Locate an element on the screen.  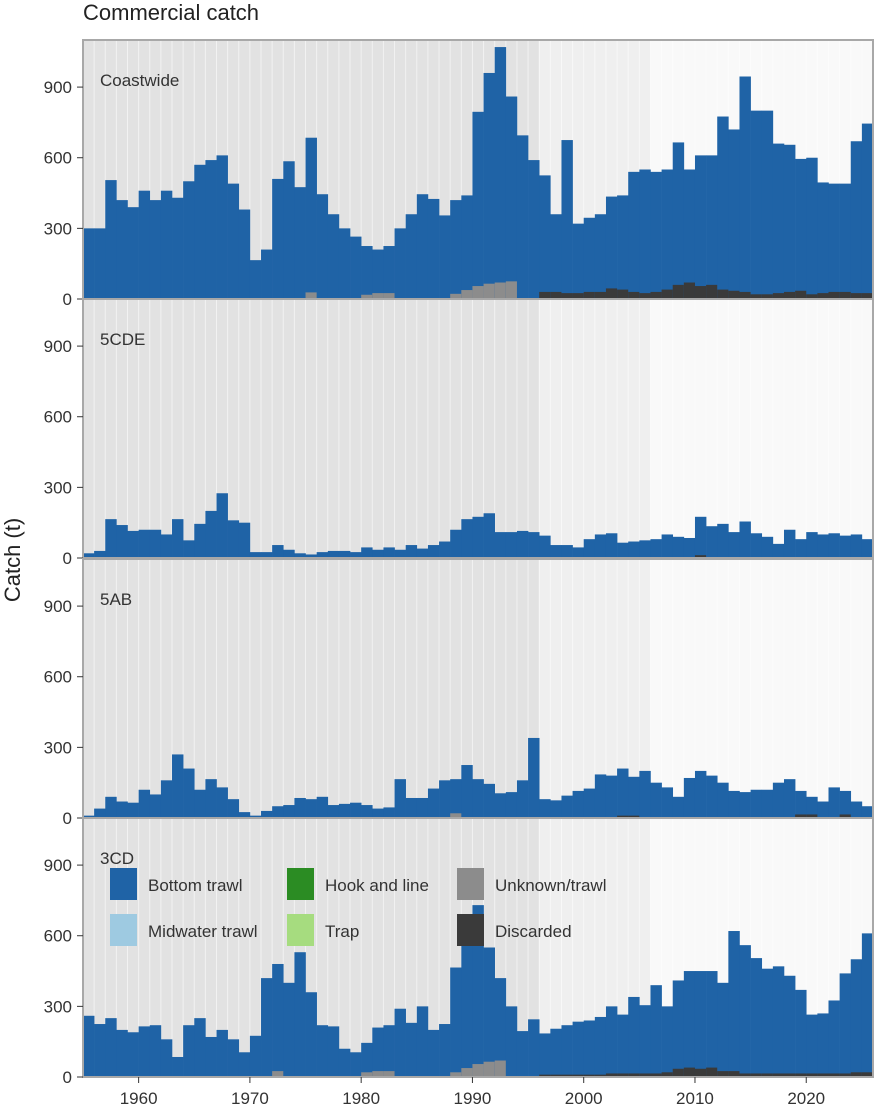
x-axis: 1960 1970 1980 1990 2000 2010 2020 is located at coordinates (472, 1092).